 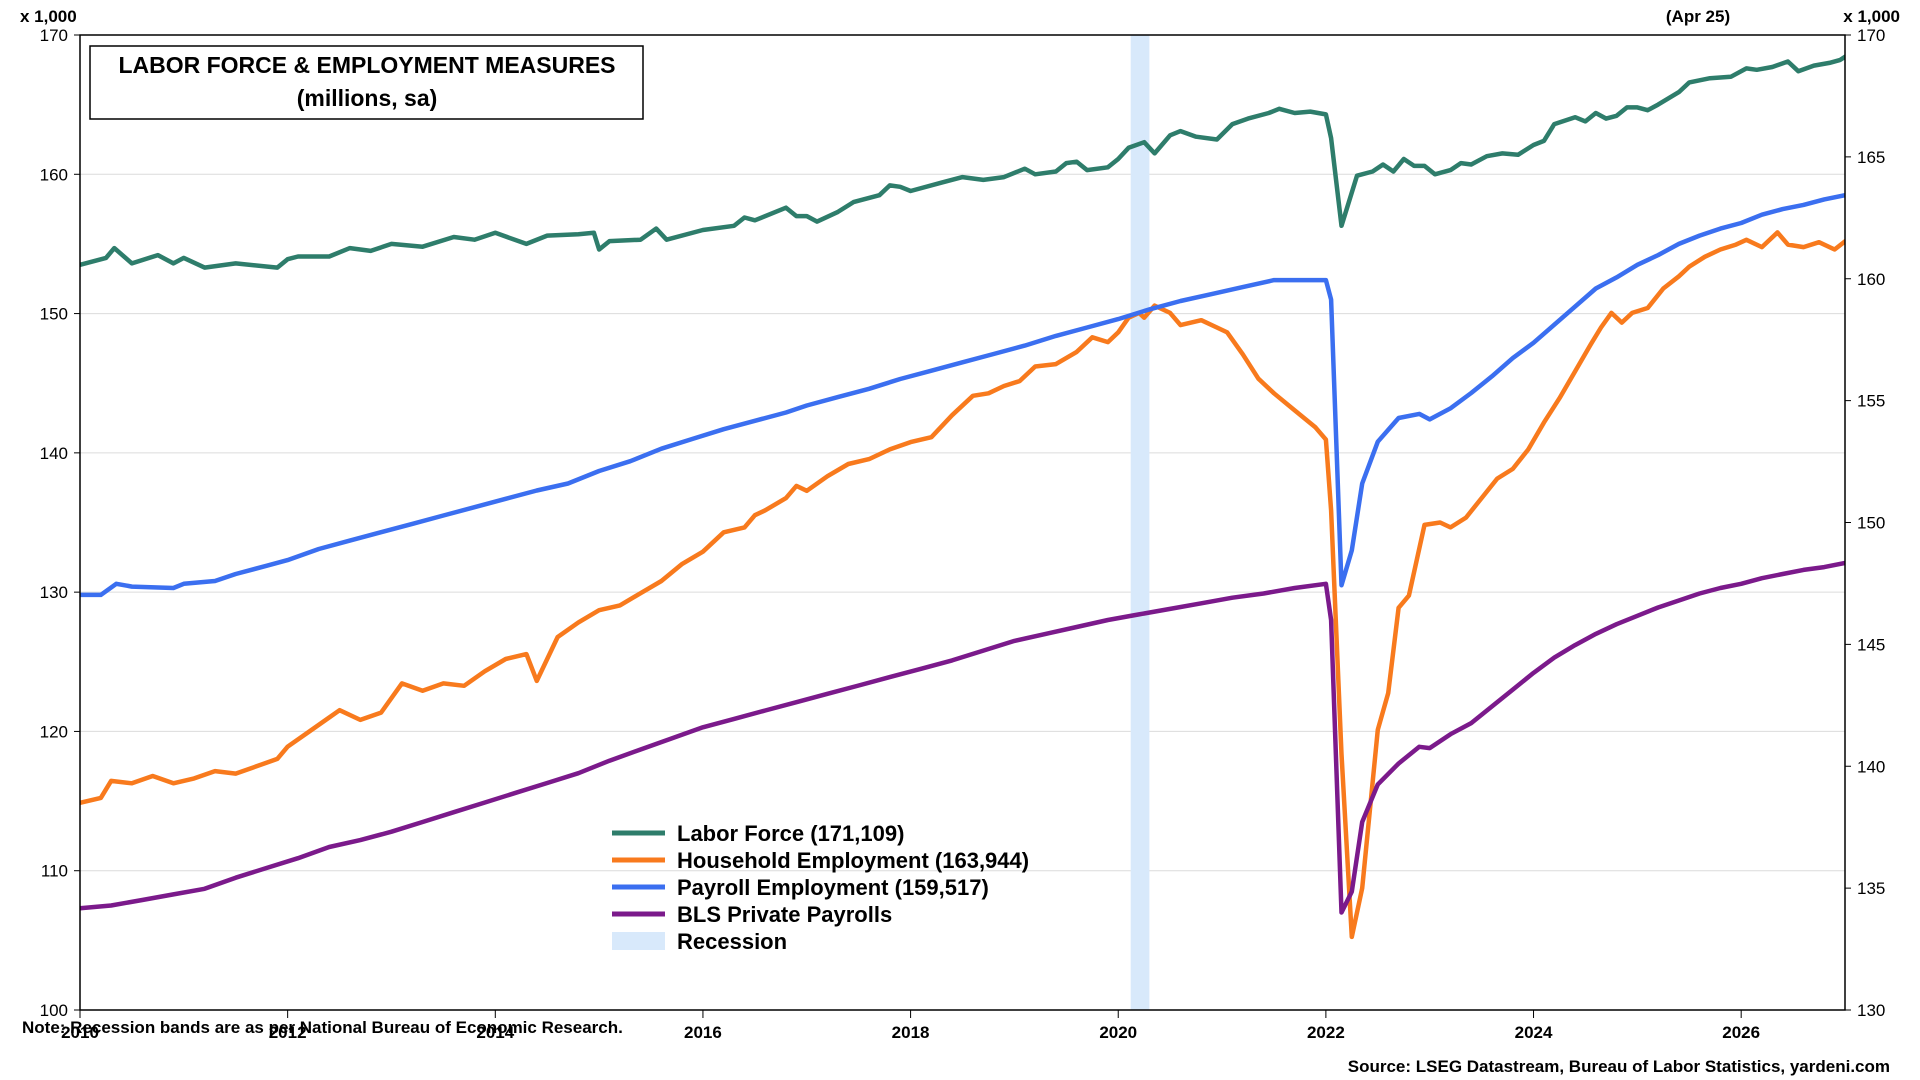 I want to click on x-tick-label: 2024, so click(x=1534, y=1032).